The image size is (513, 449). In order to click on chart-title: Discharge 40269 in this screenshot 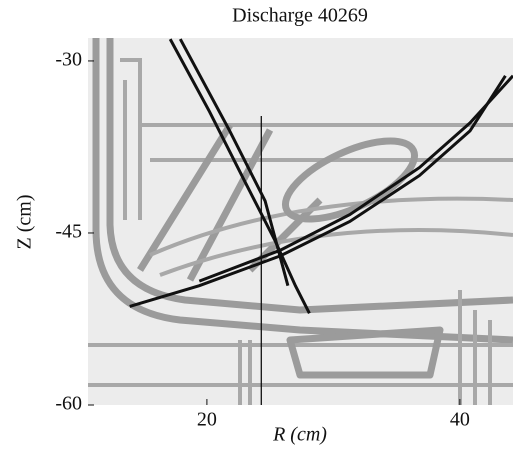, I will do `click(300, 16)`.